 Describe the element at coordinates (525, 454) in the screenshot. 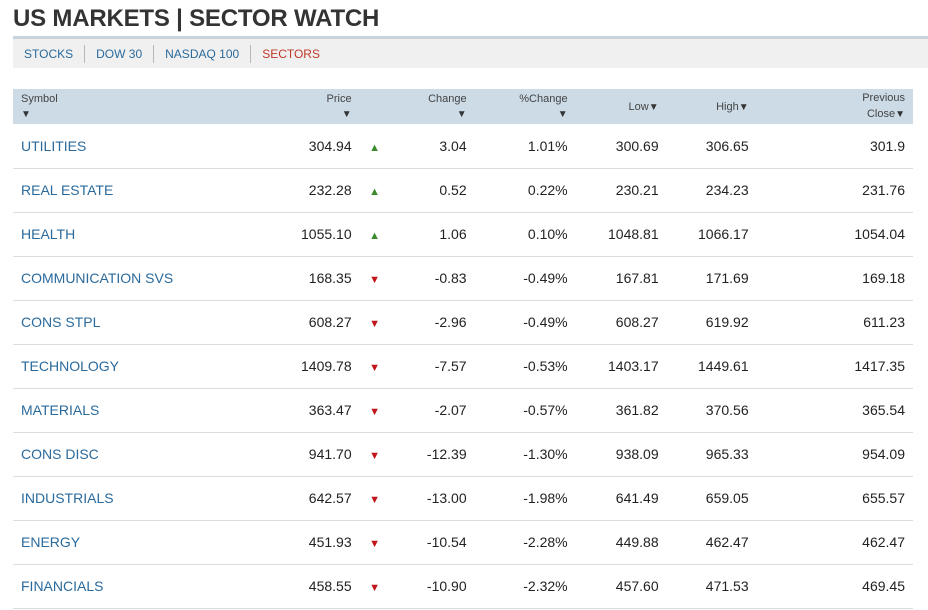

I see `pct-change-cell: -1.30%` at that location.